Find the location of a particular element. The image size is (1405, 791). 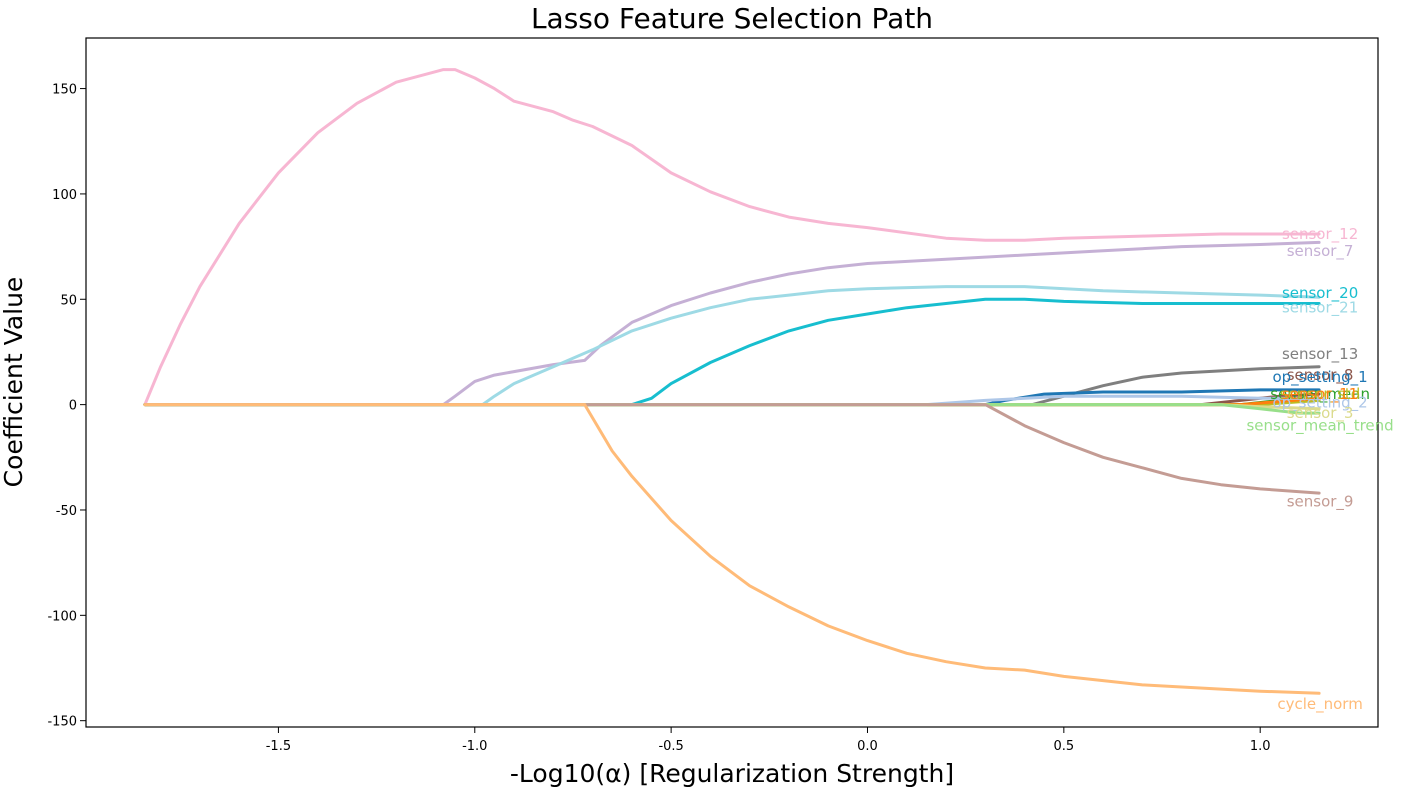

series-label-sensor-11: sensor_11 is located at coordinates (1320, 394).